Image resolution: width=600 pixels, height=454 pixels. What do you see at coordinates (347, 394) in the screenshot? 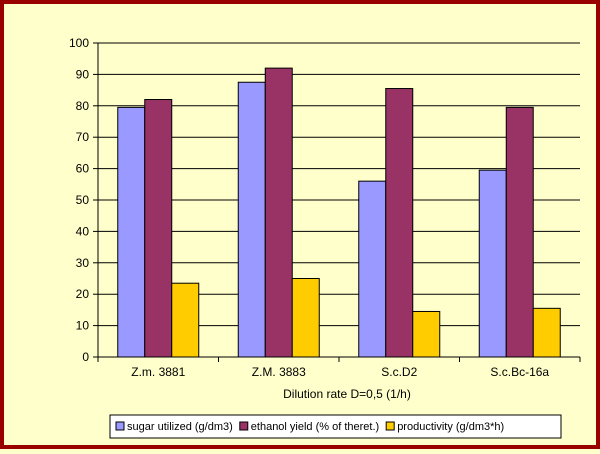
I see `x-axis-label: Dilution rate D=0,5 (1/h)` at bounding box center [347, 394].